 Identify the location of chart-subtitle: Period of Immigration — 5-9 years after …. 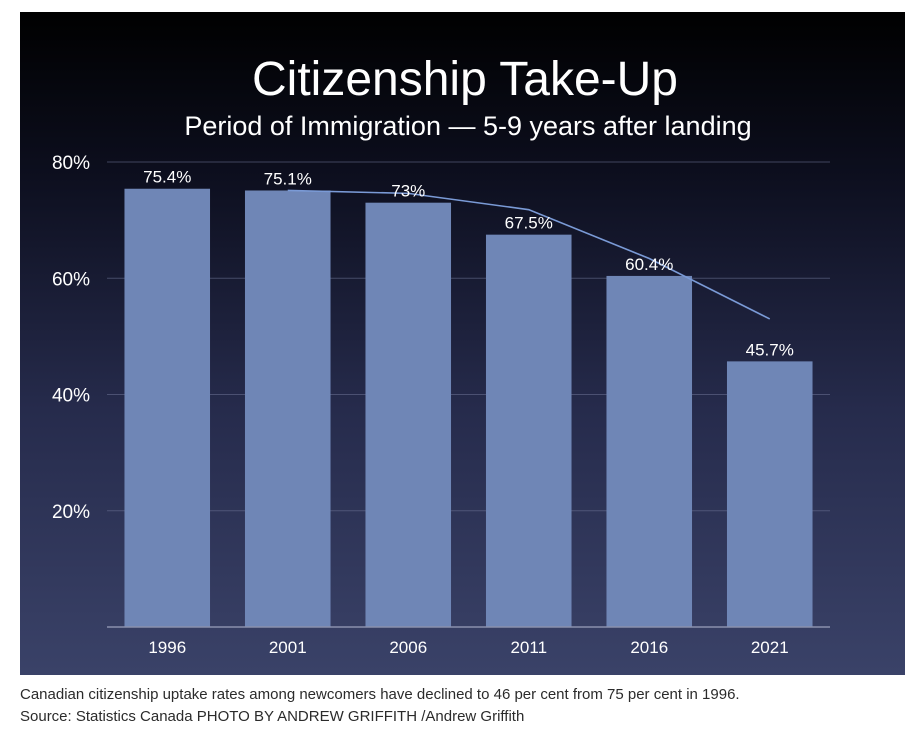
(467, 126).